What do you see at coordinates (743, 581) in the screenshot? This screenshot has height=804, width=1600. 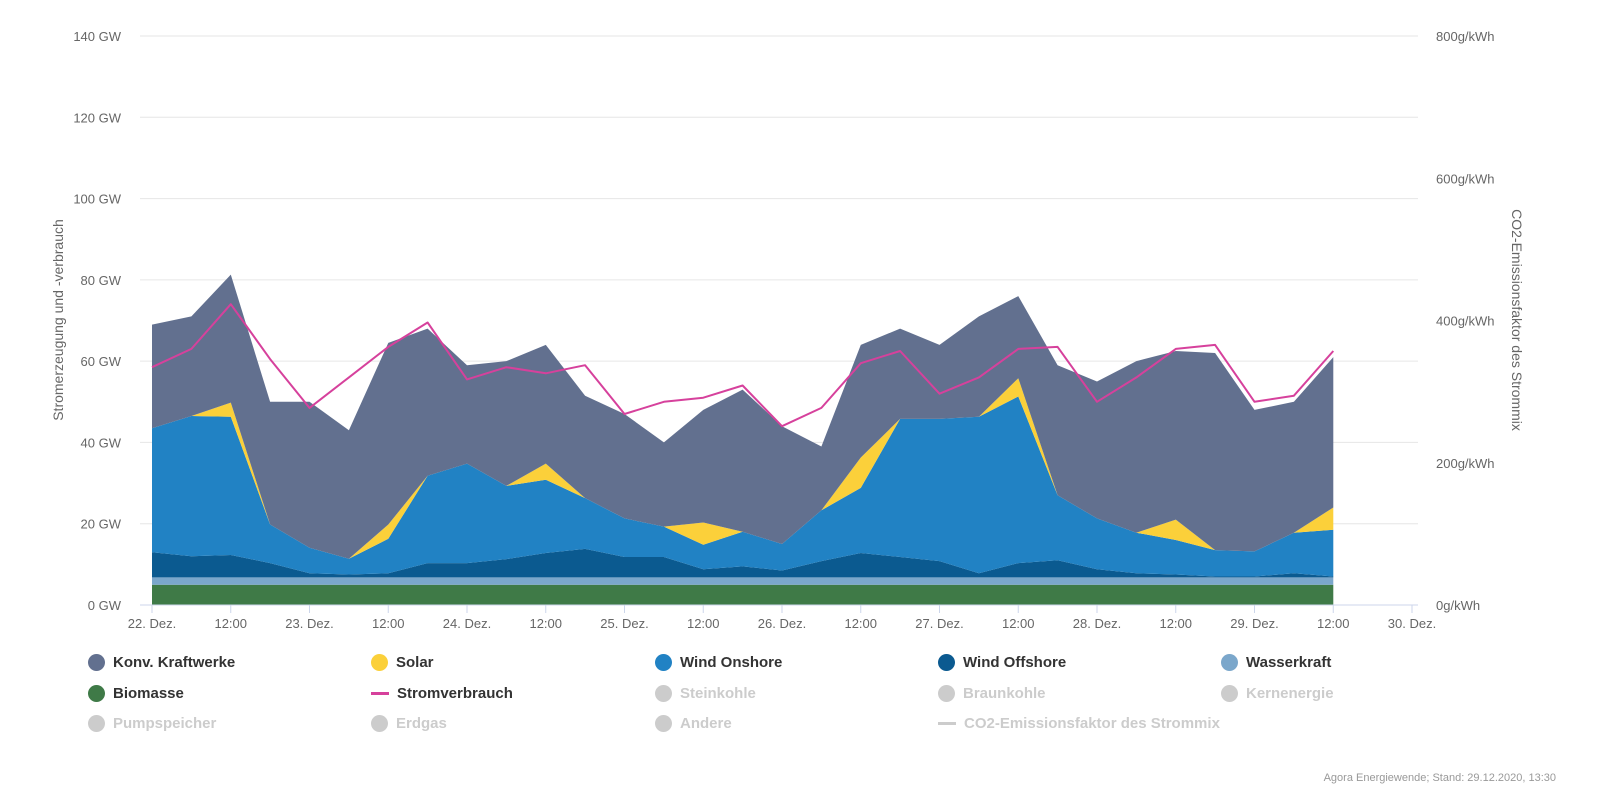 I see `area-wasserkraft` at bounding box center [743, 581].